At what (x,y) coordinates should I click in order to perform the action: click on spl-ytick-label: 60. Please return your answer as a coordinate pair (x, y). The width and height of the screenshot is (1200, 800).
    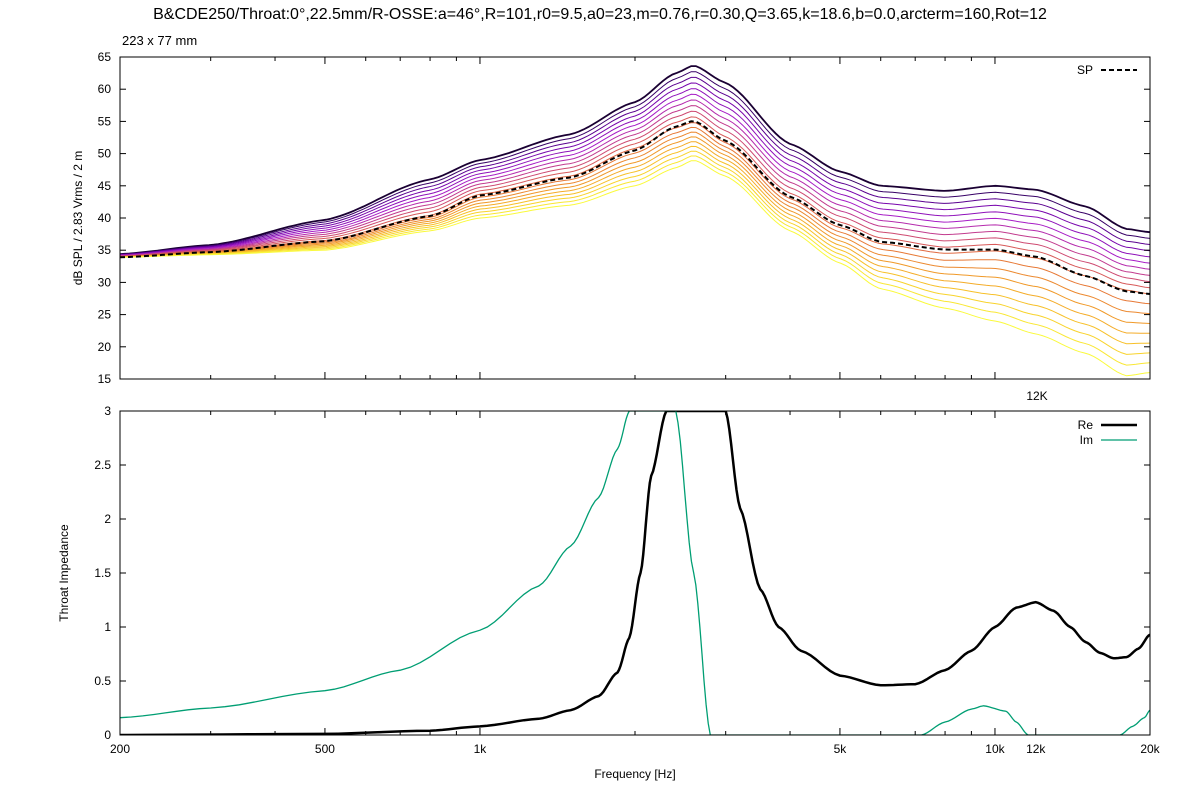
    Looking at the image, I should click on (105, 89).